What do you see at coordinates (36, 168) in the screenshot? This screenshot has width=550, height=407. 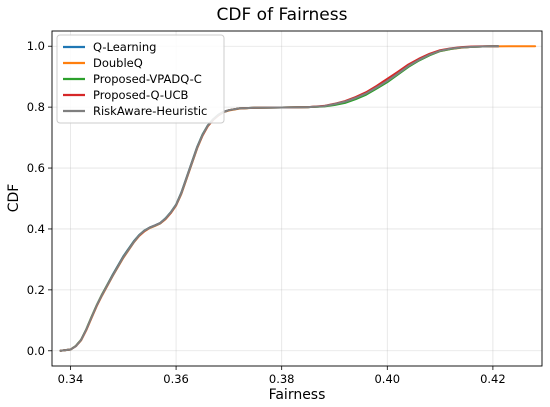 I see `y-tick-label: 0.6` at bounding box center [36, 168].